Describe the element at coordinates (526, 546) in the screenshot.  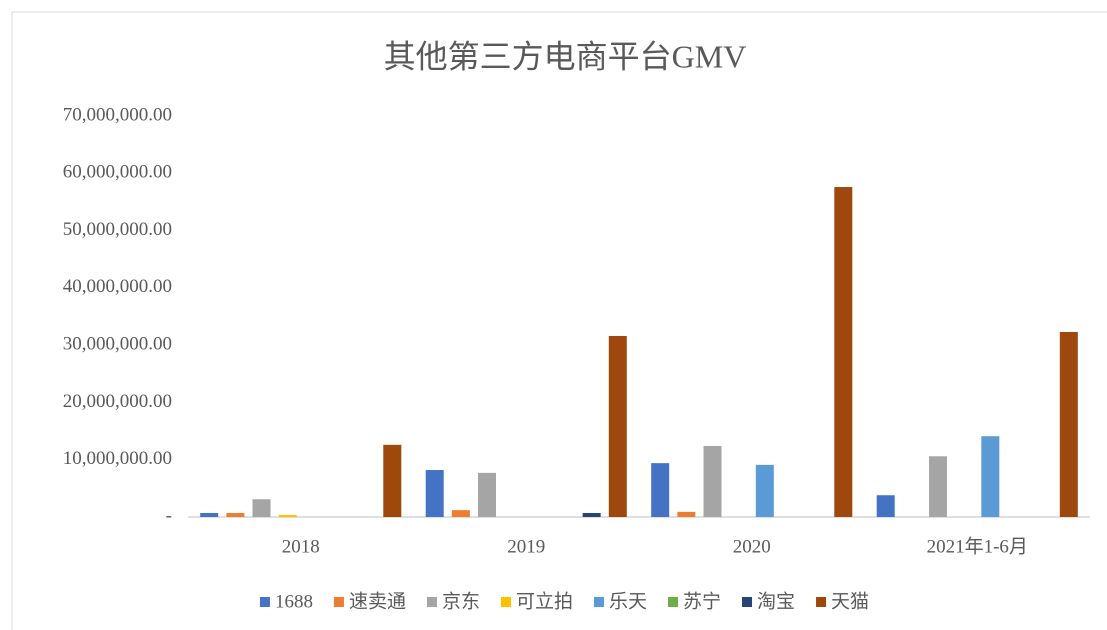
I see `x-tick-label: 2019` at that location.